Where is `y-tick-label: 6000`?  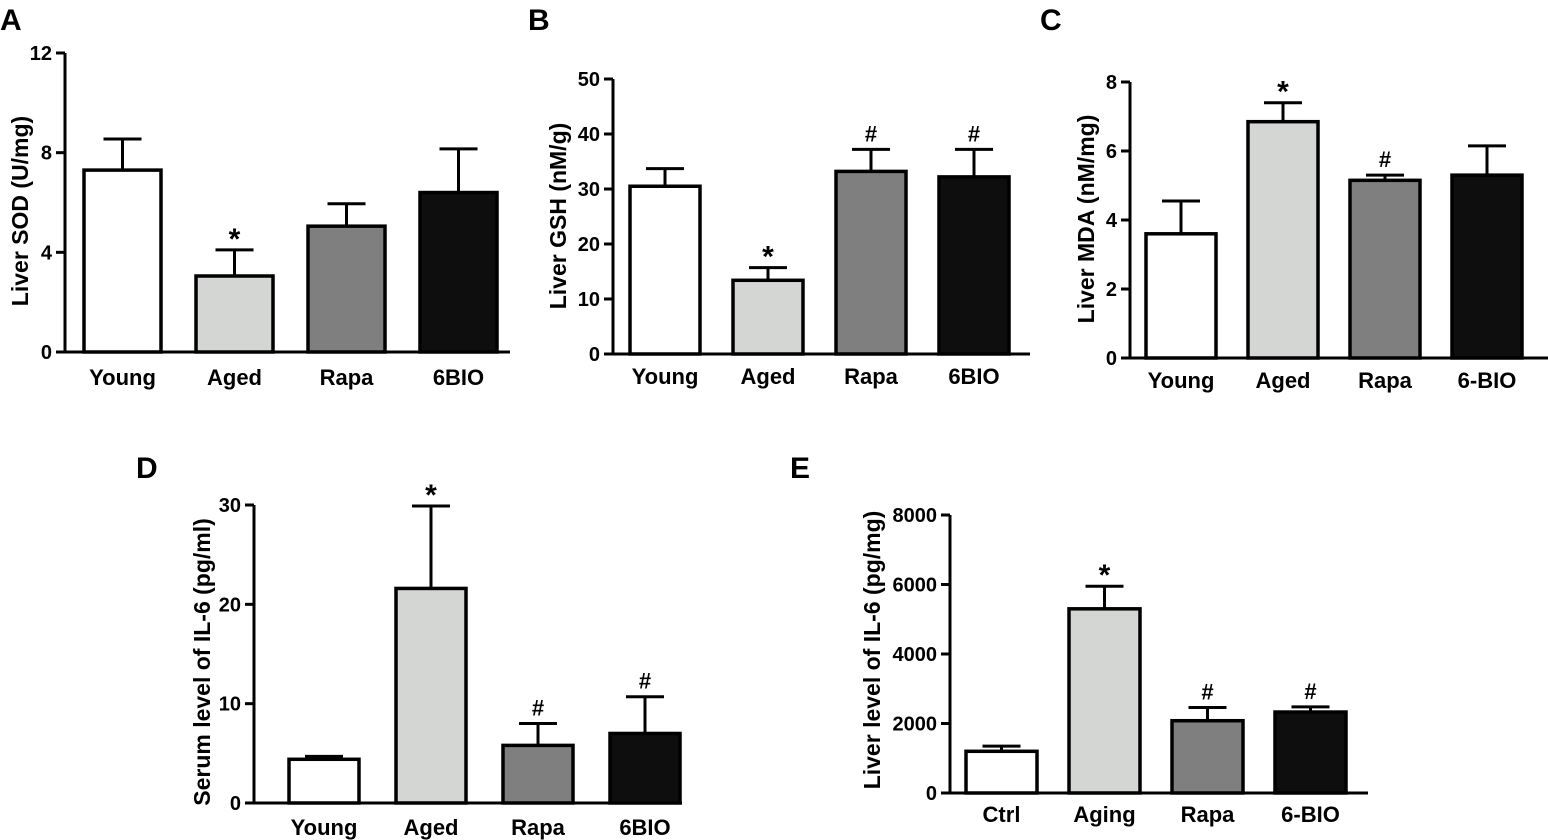 y-tick-label: 6000 is located at coordinates (915, 586).